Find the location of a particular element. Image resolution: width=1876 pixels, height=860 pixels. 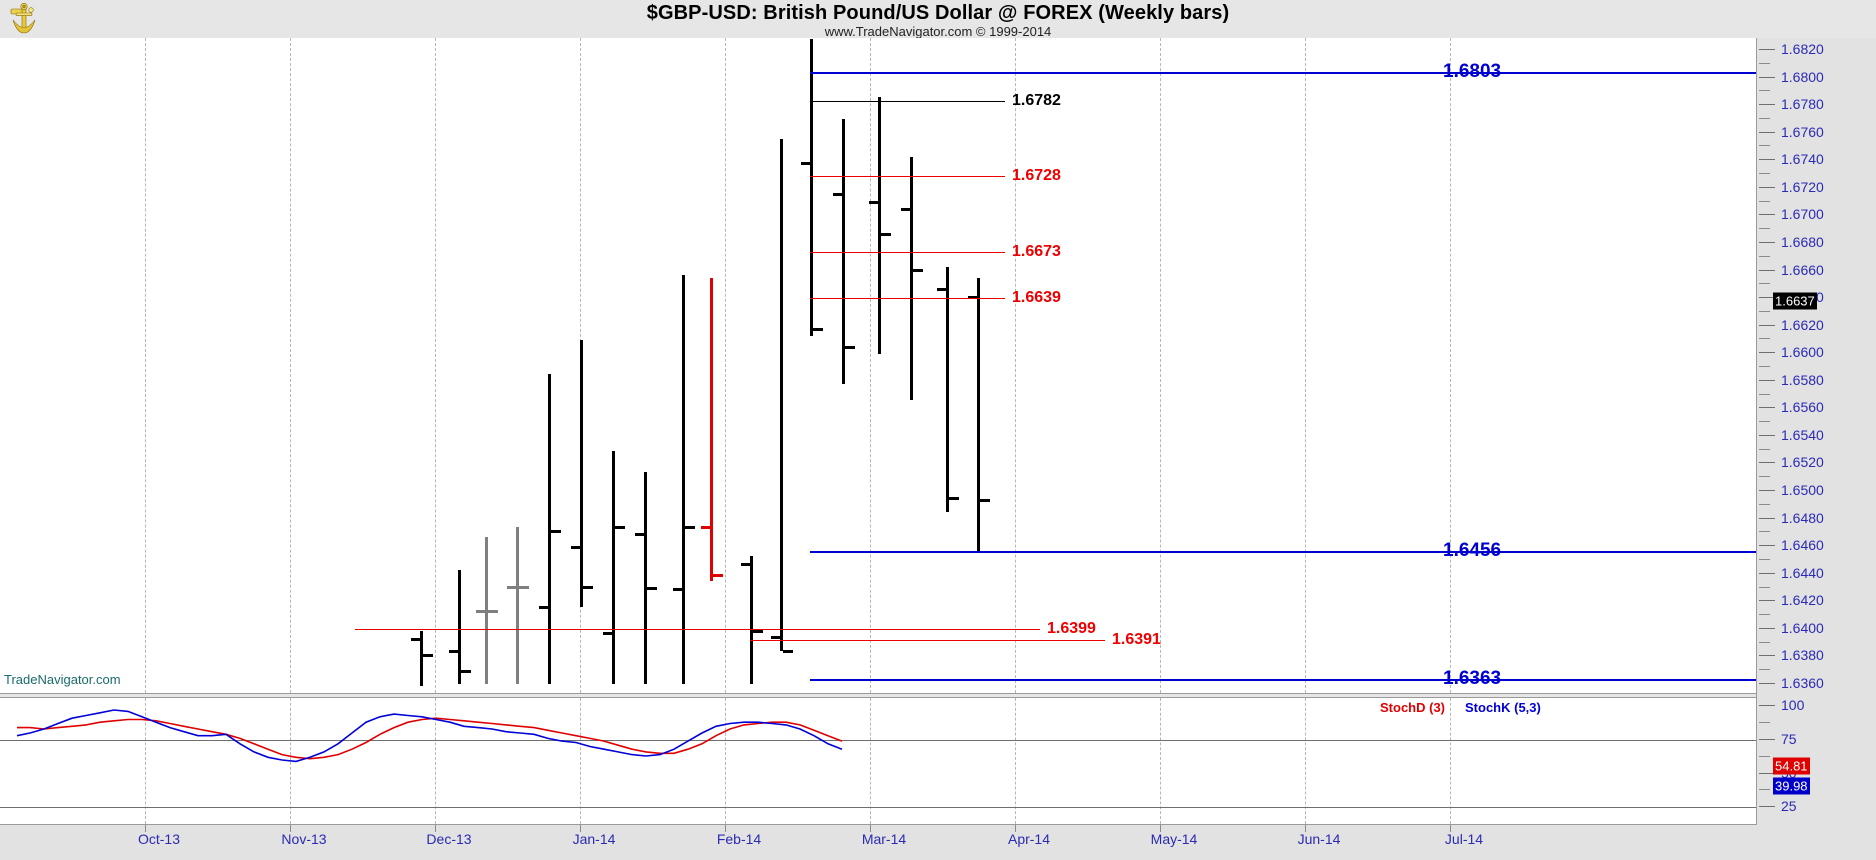

price-axis-label: 1.6680 is located at coordinates (1802, 241).